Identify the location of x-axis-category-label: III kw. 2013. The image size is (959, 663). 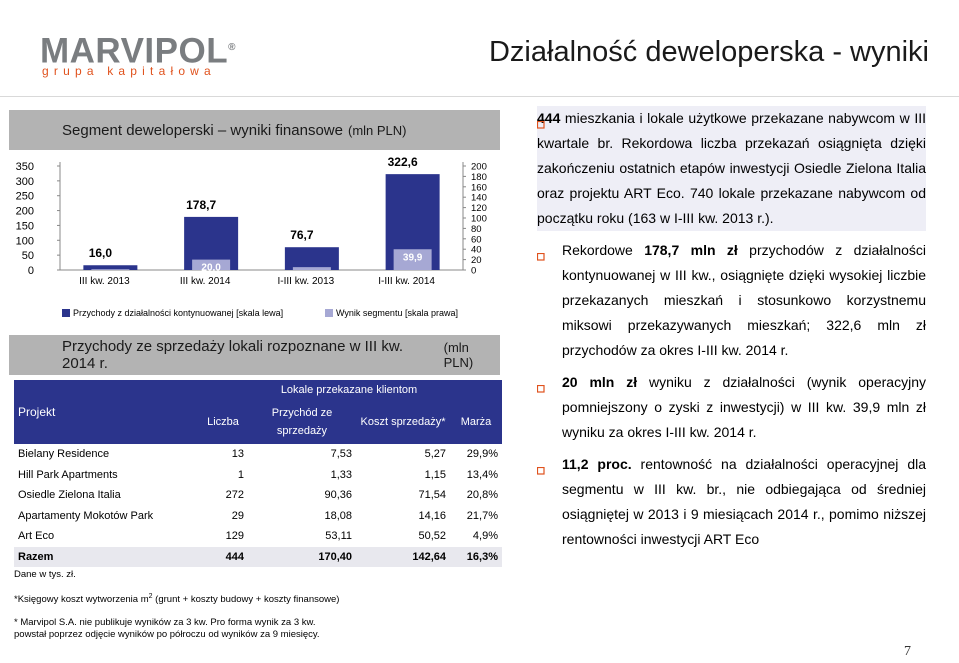
(104, 281).